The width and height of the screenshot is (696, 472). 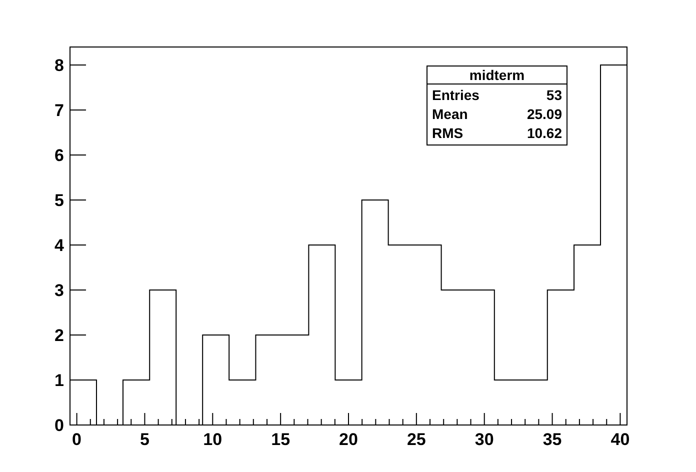 What do you see at coordinates (348, 439) in the screenshot?
I see `x-tick-label: 20` at bounding box center [348, 439].